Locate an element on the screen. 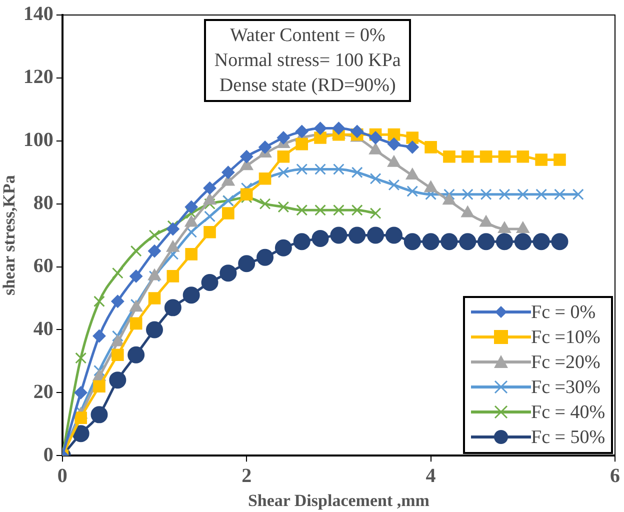 The width and height of the screenshot is (624, 512). y-tick-label: 20 is located at coordinates (43, 391).